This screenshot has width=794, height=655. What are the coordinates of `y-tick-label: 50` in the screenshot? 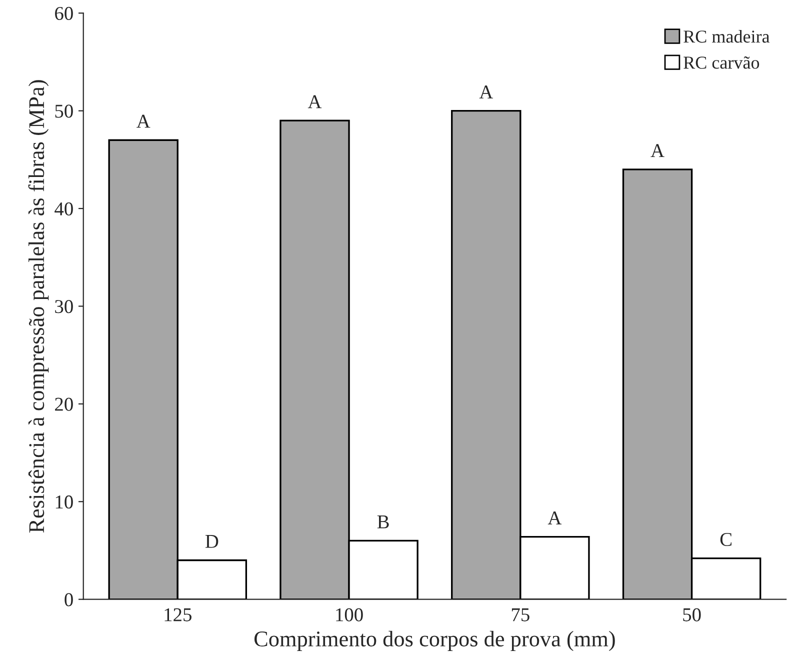 It's located at (64, 111).